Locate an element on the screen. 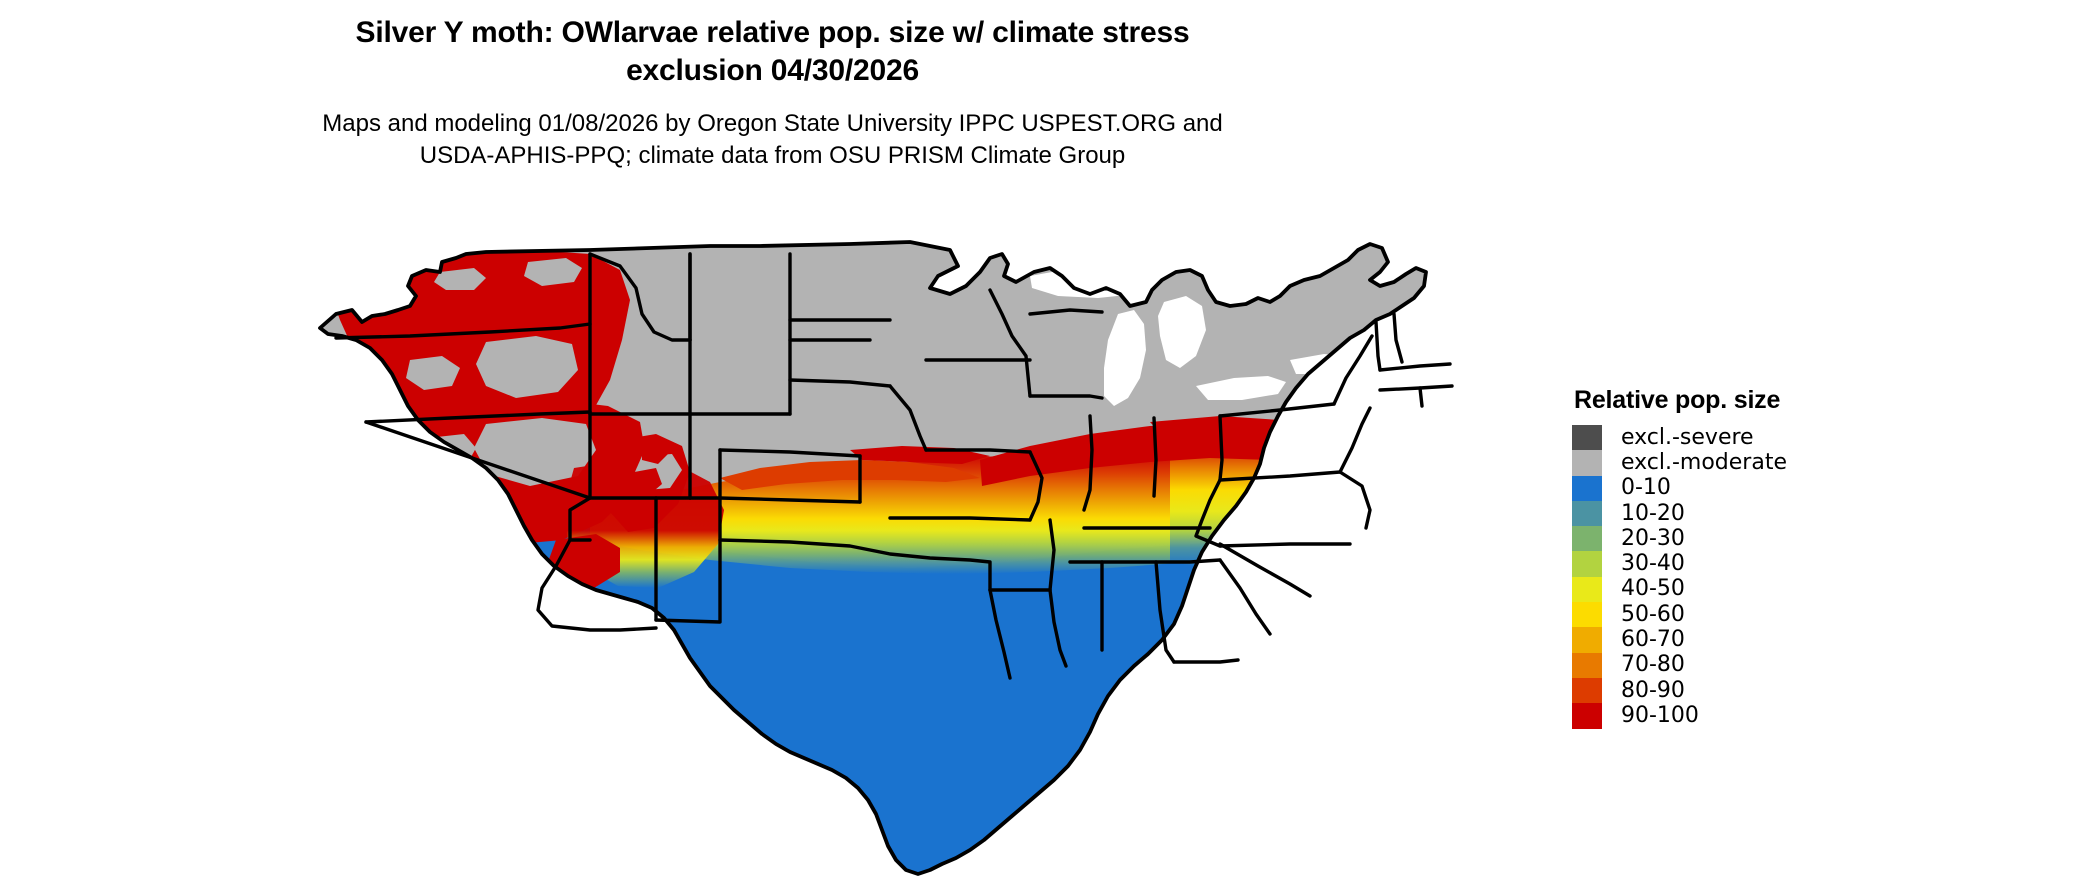 The image size is (2100, 892). border-ne-ia is located at coordinates (908, 418).